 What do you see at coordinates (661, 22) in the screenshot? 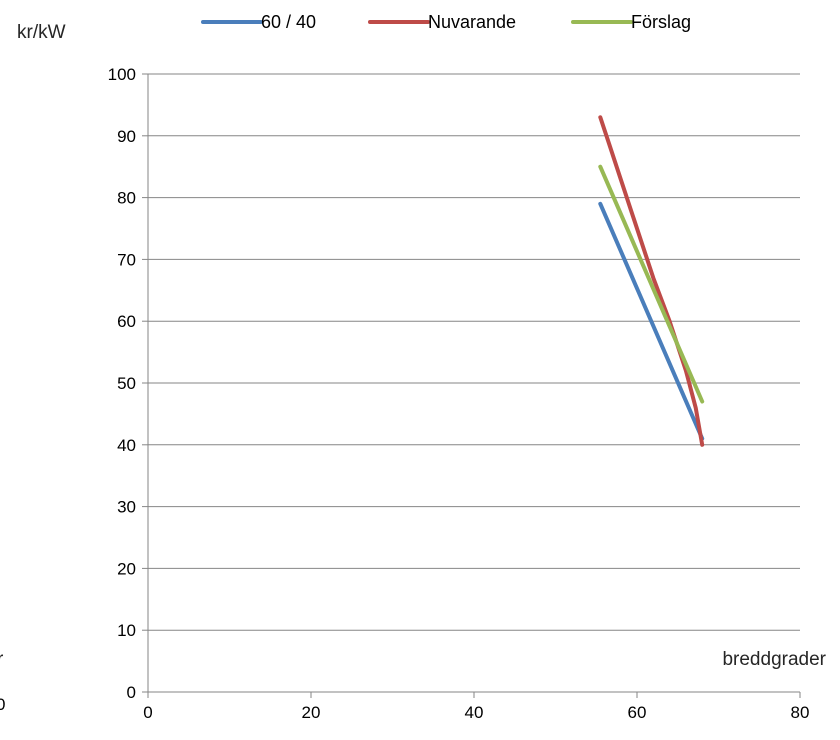
I see `legend-label: Förslag` at bounding box center [661, 22].